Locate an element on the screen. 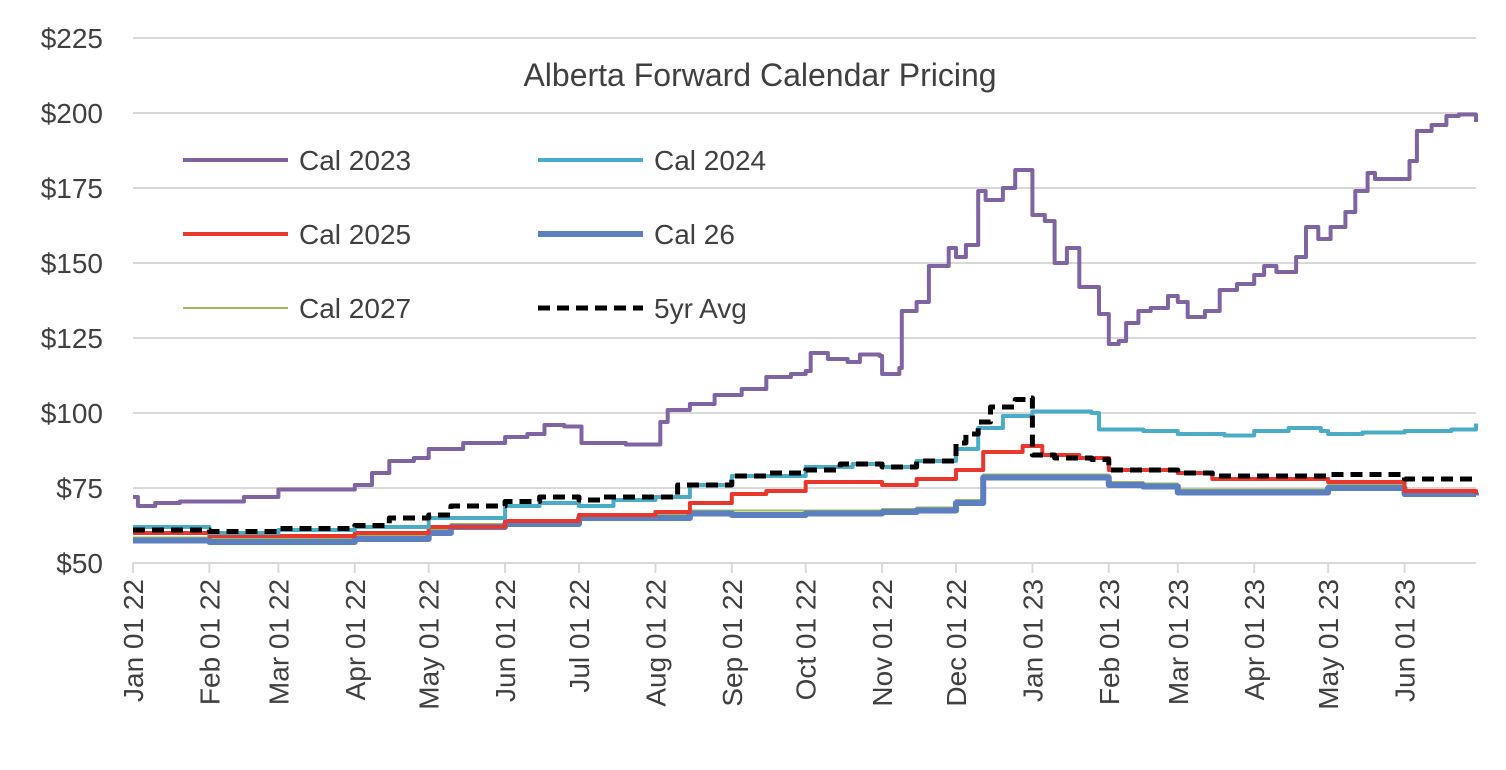 The width and height of the screenshot is (1506, 770). x-tick-label: Mar 01 22 is located at coordinates (278, 642).